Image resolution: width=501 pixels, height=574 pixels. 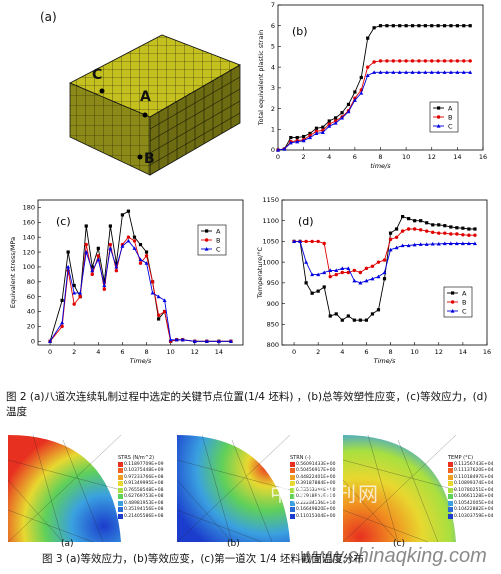 What do you see at coordinates (144, 516) in the screenshot?
I see `legend-value: 0.21405586E+08` at bounding box center [144, 516].